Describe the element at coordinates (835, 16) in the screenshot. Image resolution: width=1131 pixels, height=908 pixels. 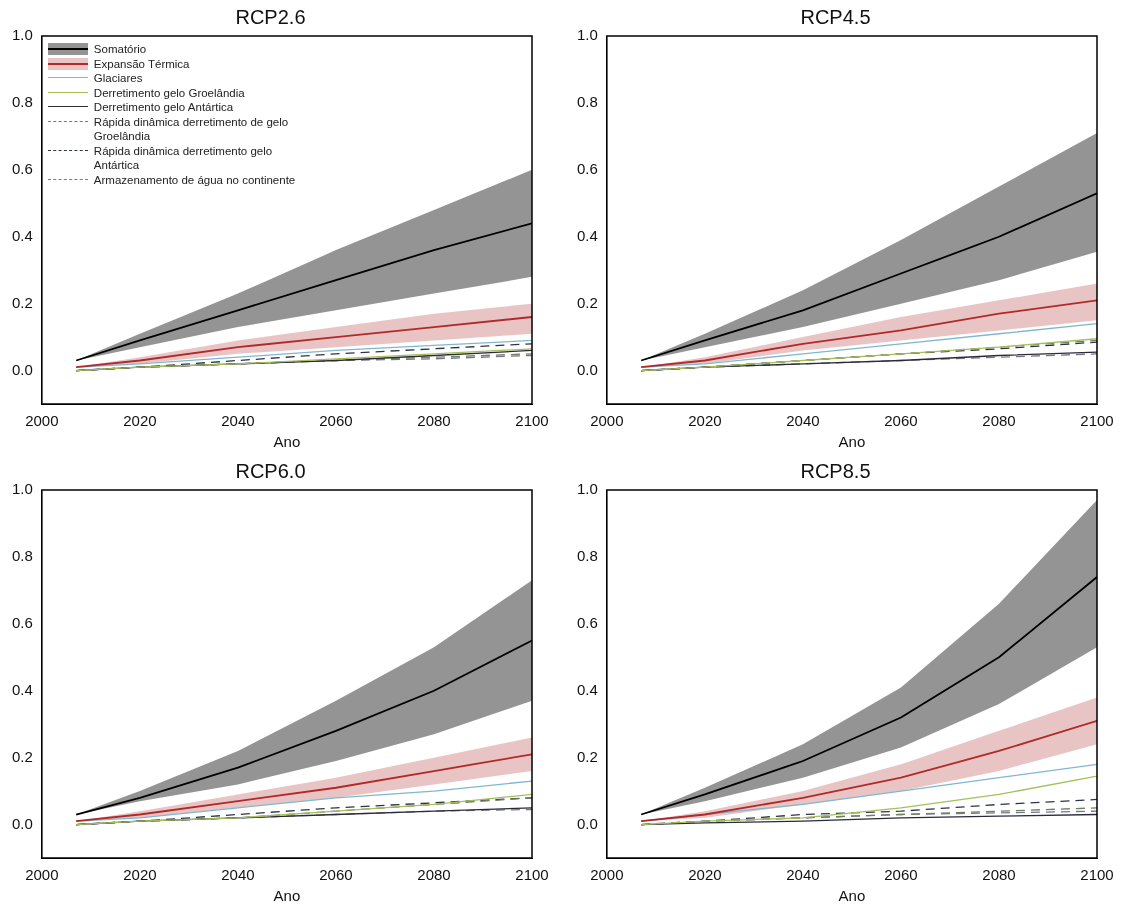
I see `chart-title: RCP4.5` at that location.